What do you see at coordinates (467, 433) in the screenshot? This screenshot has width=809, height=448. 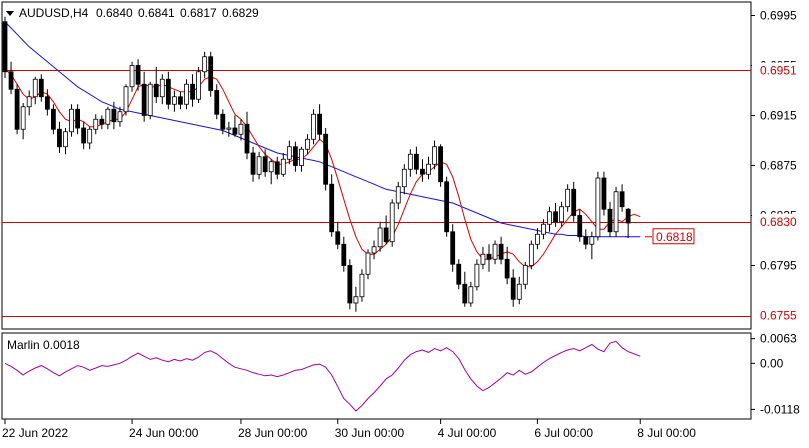 I see `x-tick-label: 4 Jul 00:00` at bounding box center [467, 433].